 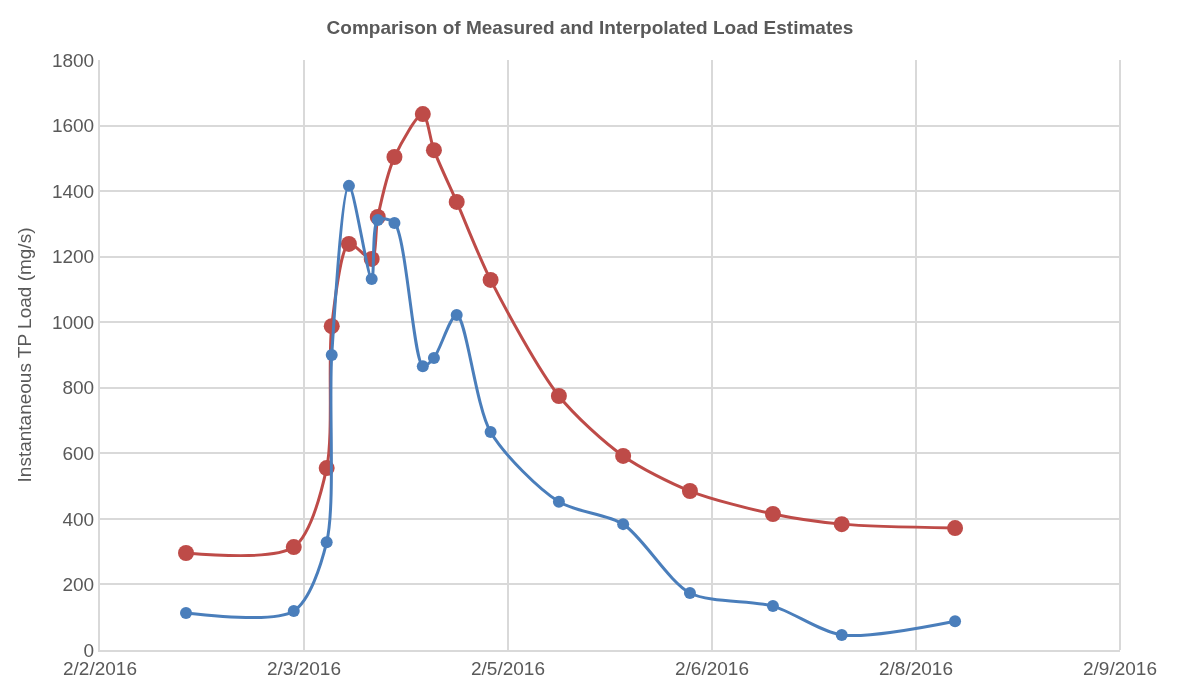 I want to click on y-axis-title: Instantaneous TP Load (mg/s), so click(x=25, y=355).